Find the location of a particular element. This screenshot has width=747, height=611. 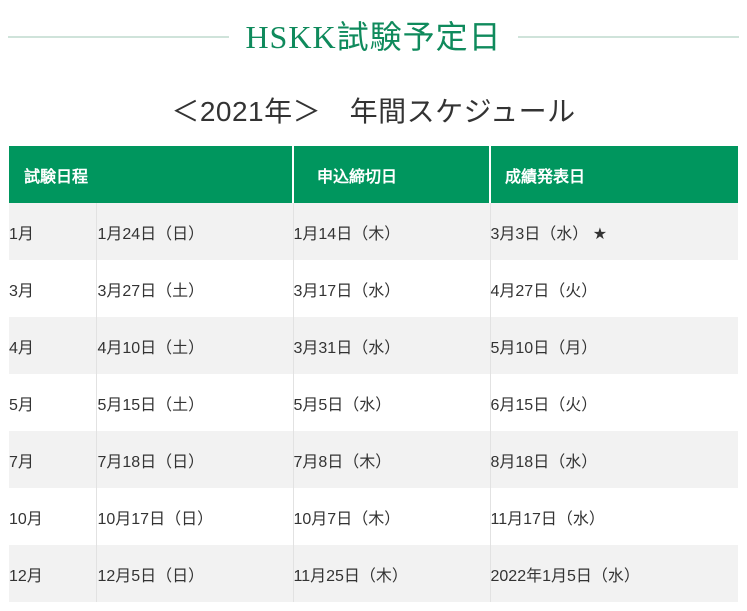

cell-deadline: 11月25日（木） is located at coordinates (391, 573).